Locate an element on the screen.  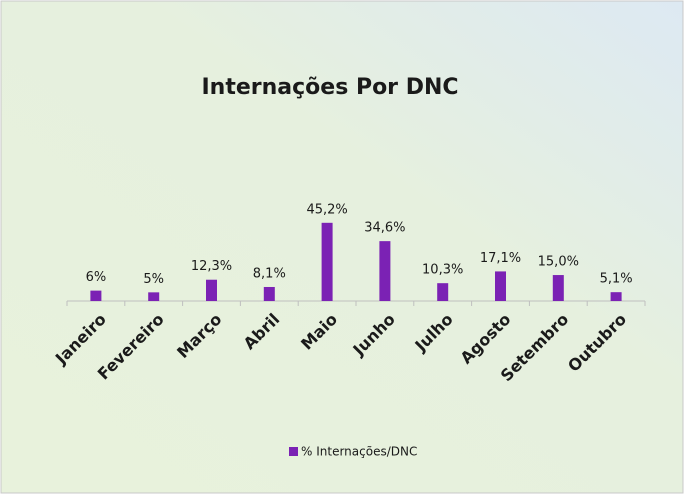
value-label: 6% is located at coordinates (96, 277).